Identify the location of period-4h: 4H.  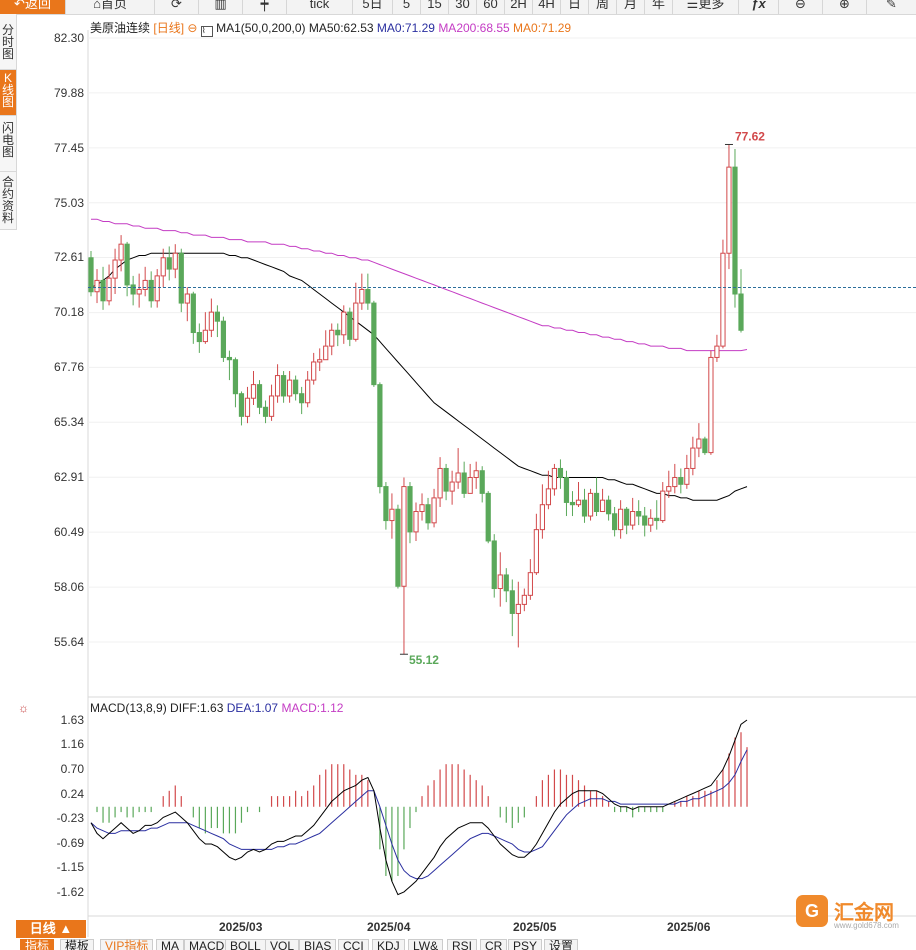
(547, 7).